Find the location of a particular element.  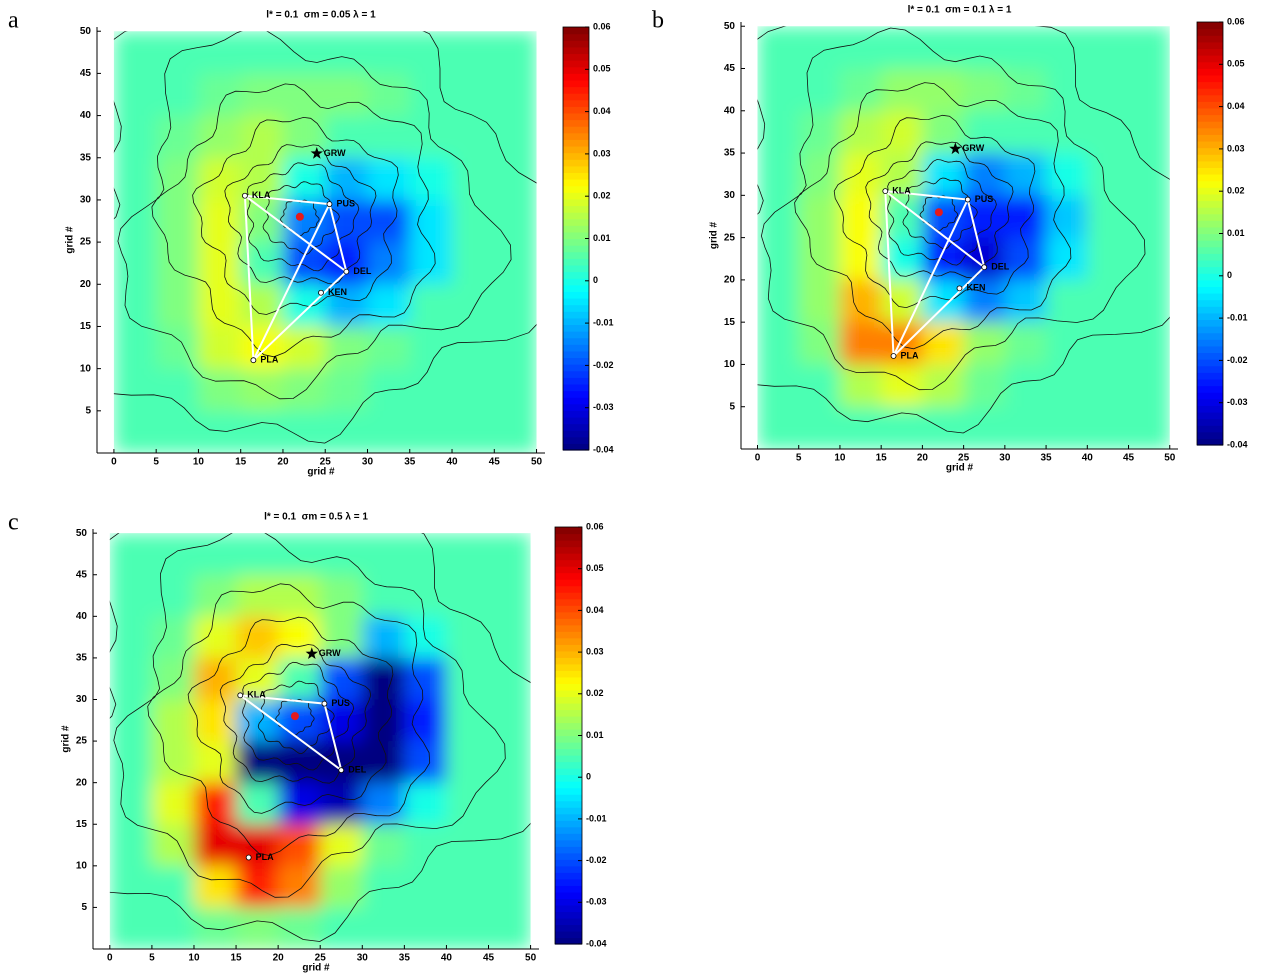

y-tick-label: 25 is located at coordinates (730, 237).